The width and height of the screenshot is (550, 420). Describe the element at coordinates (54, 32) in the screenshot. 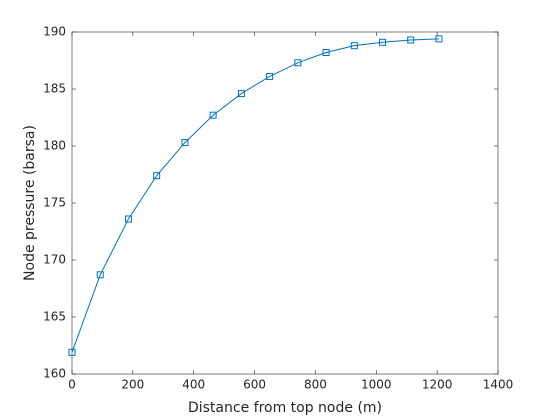

I see `y-tick-label: 190` at that location.